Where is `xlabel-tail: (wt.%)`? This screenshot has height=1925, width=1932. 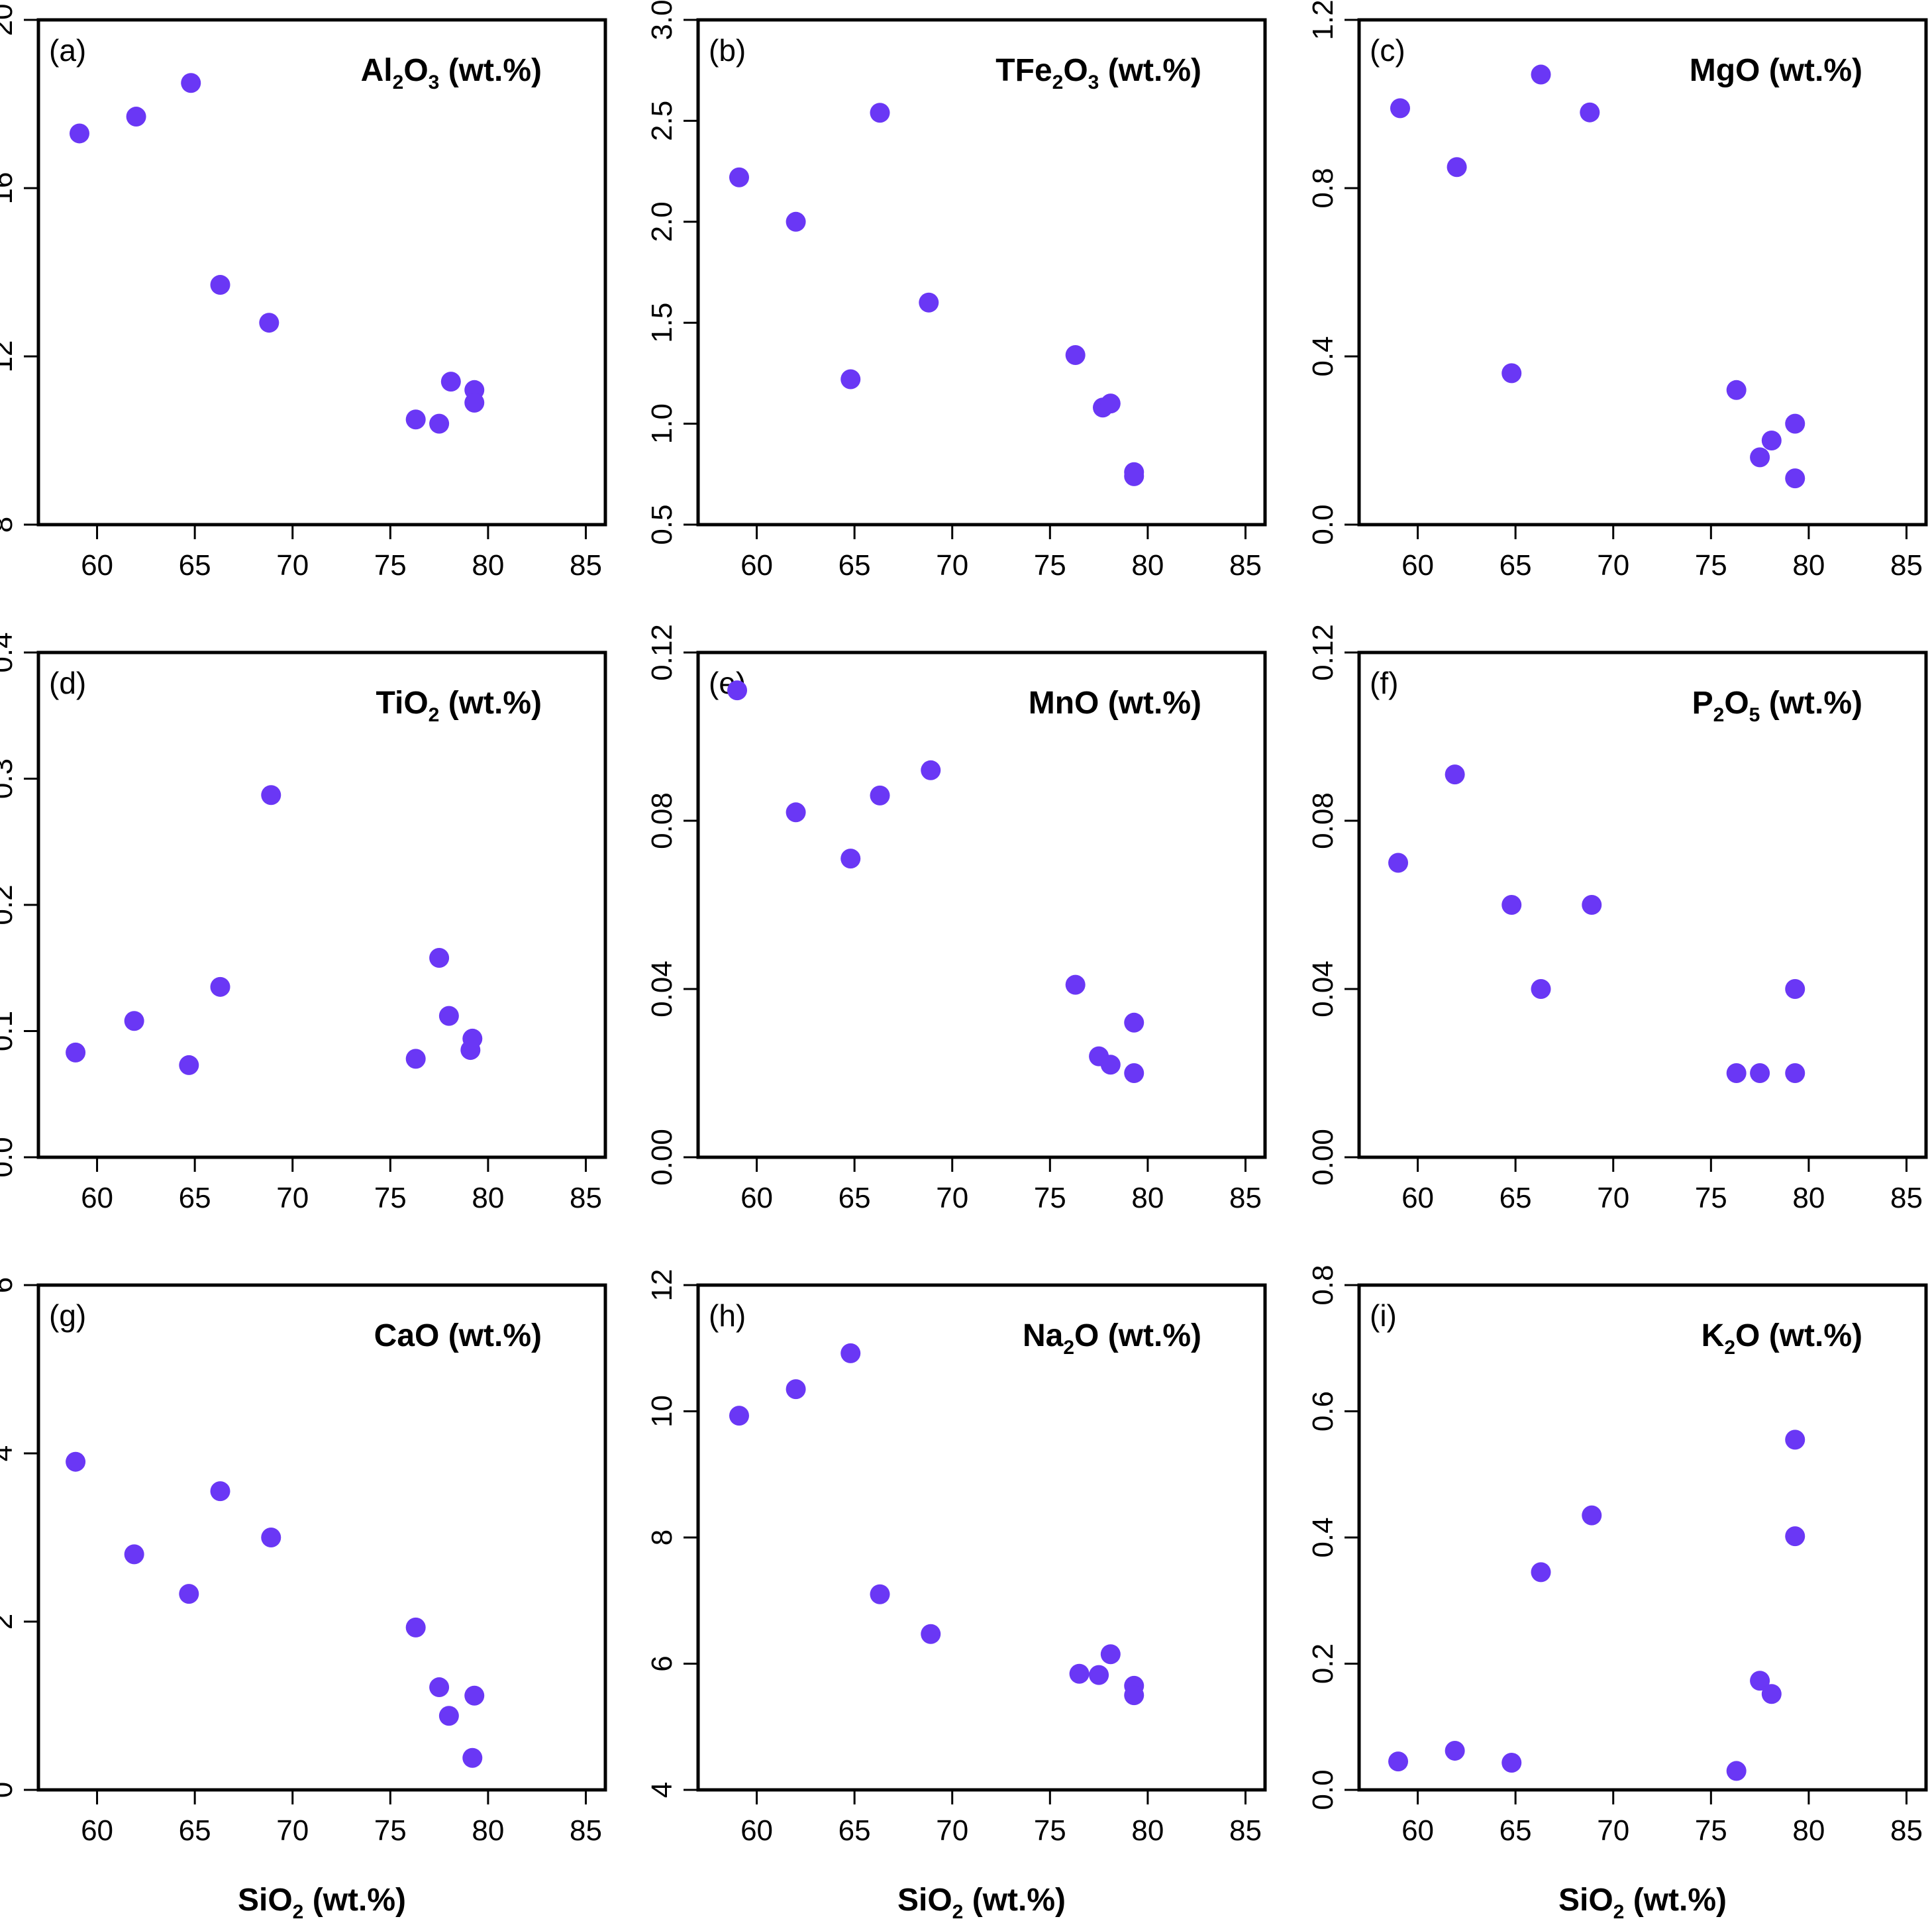
xlabel-tail: (wt.%) is located at coordinates (1014, 1900).